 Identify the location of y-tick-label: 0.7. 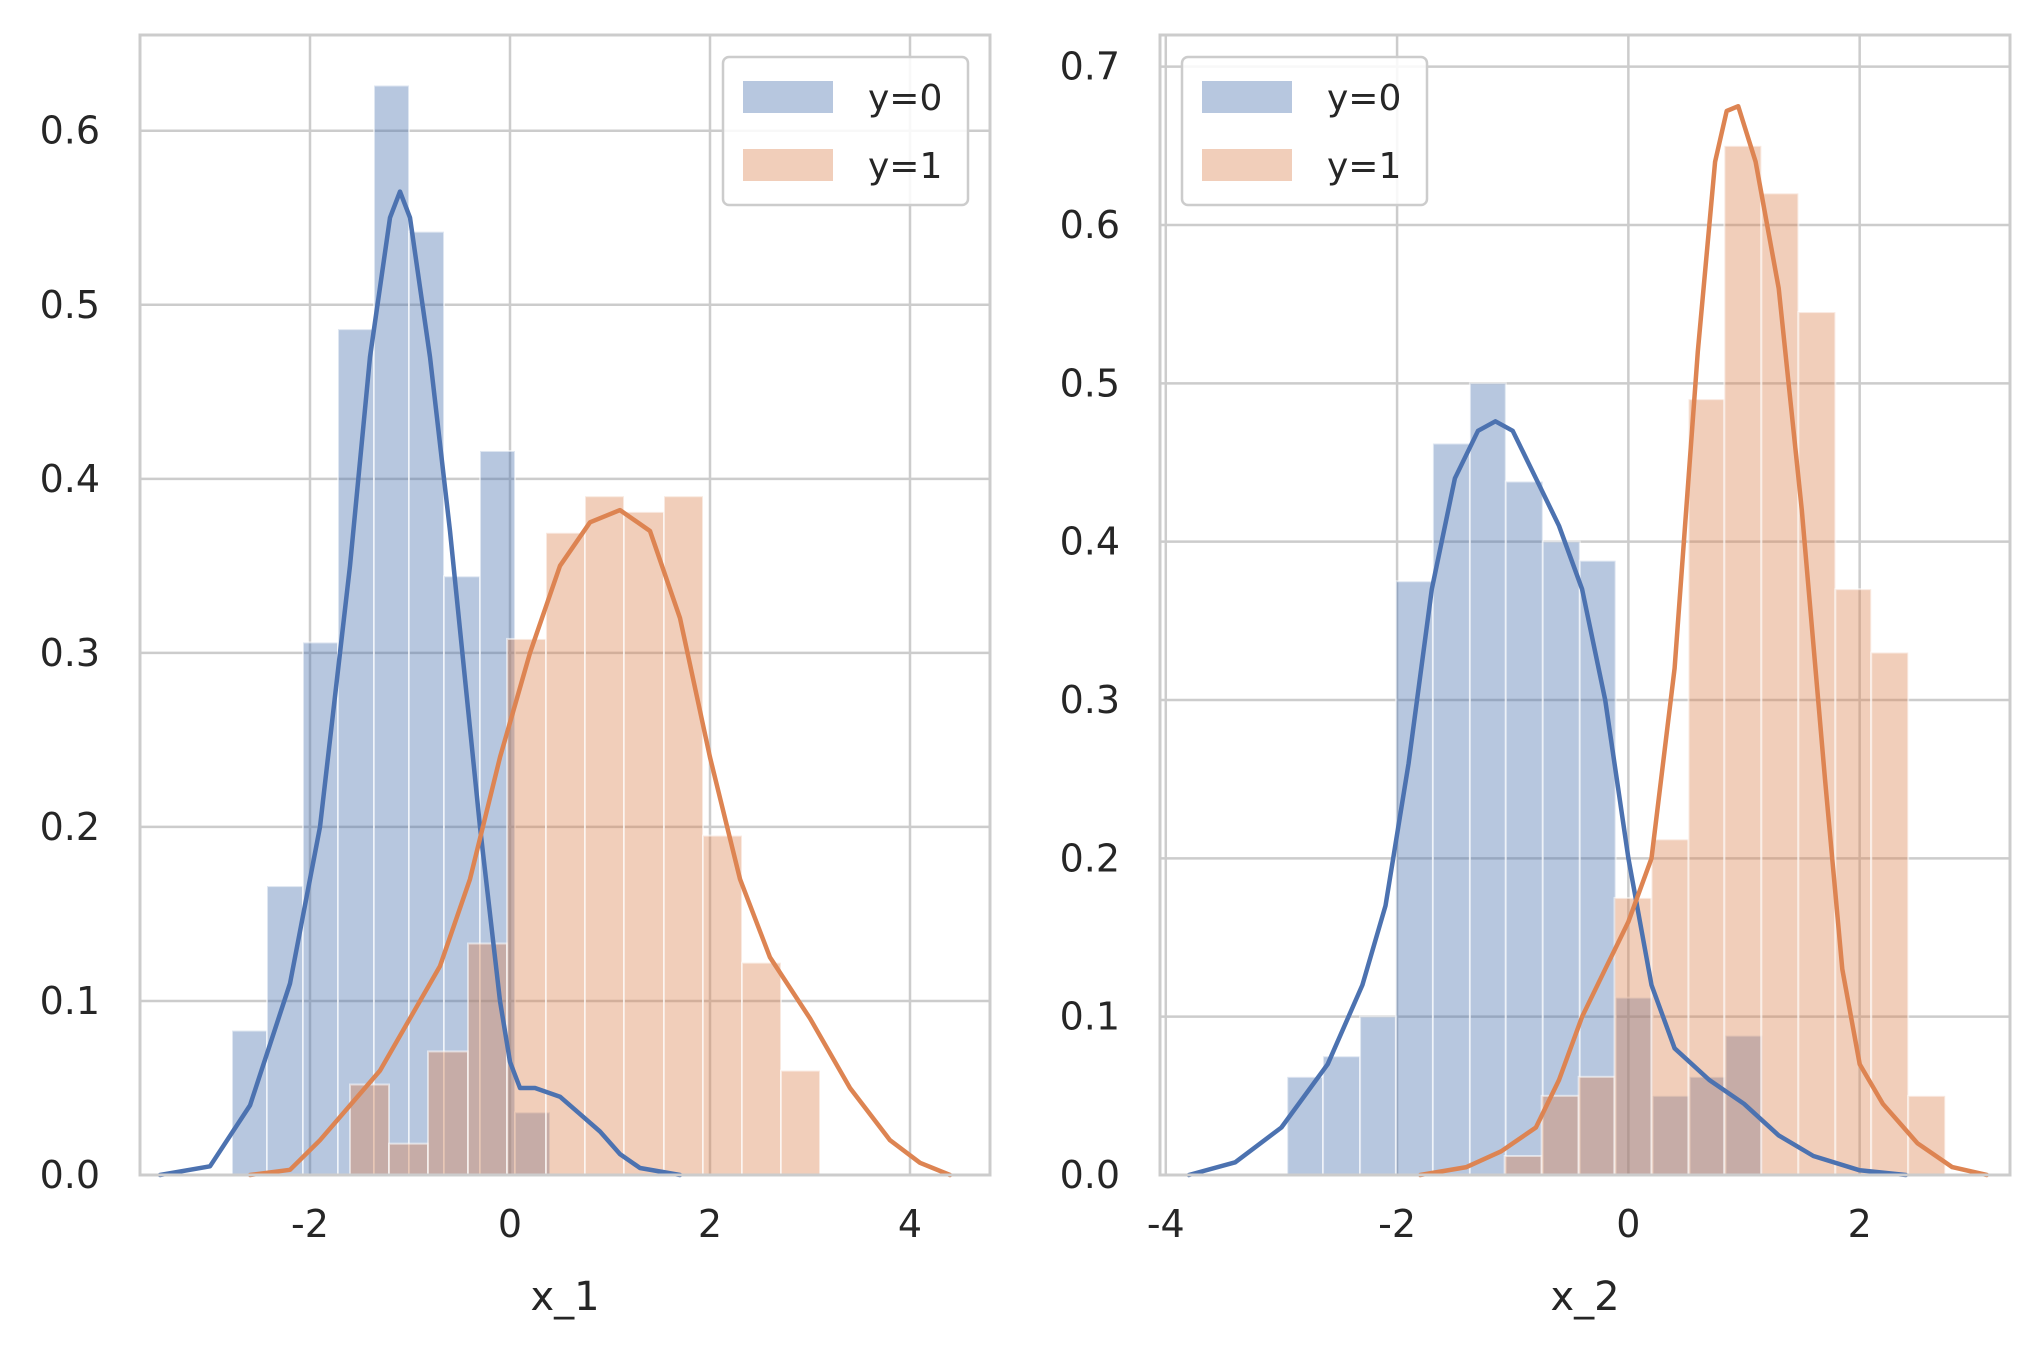
(1090, 67).